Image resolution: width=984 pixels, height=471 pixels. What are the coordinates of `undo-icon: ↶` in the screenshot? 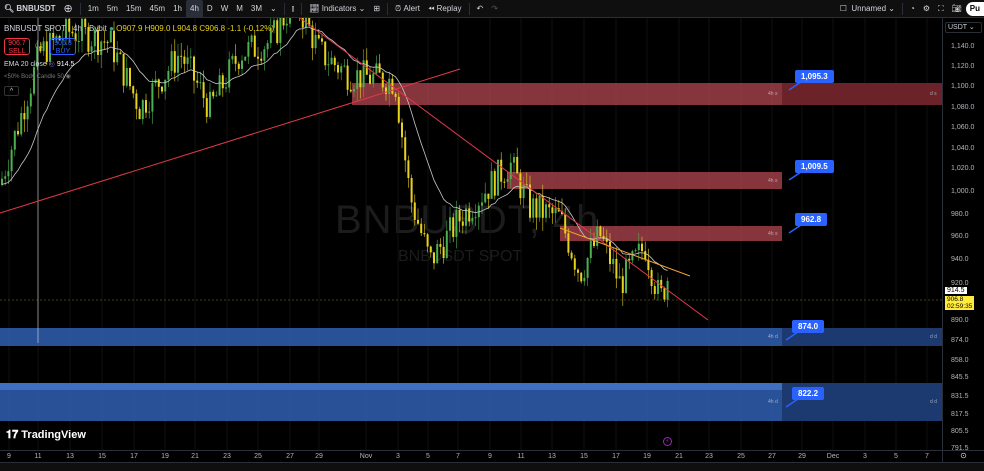 It's located at (480, 8).